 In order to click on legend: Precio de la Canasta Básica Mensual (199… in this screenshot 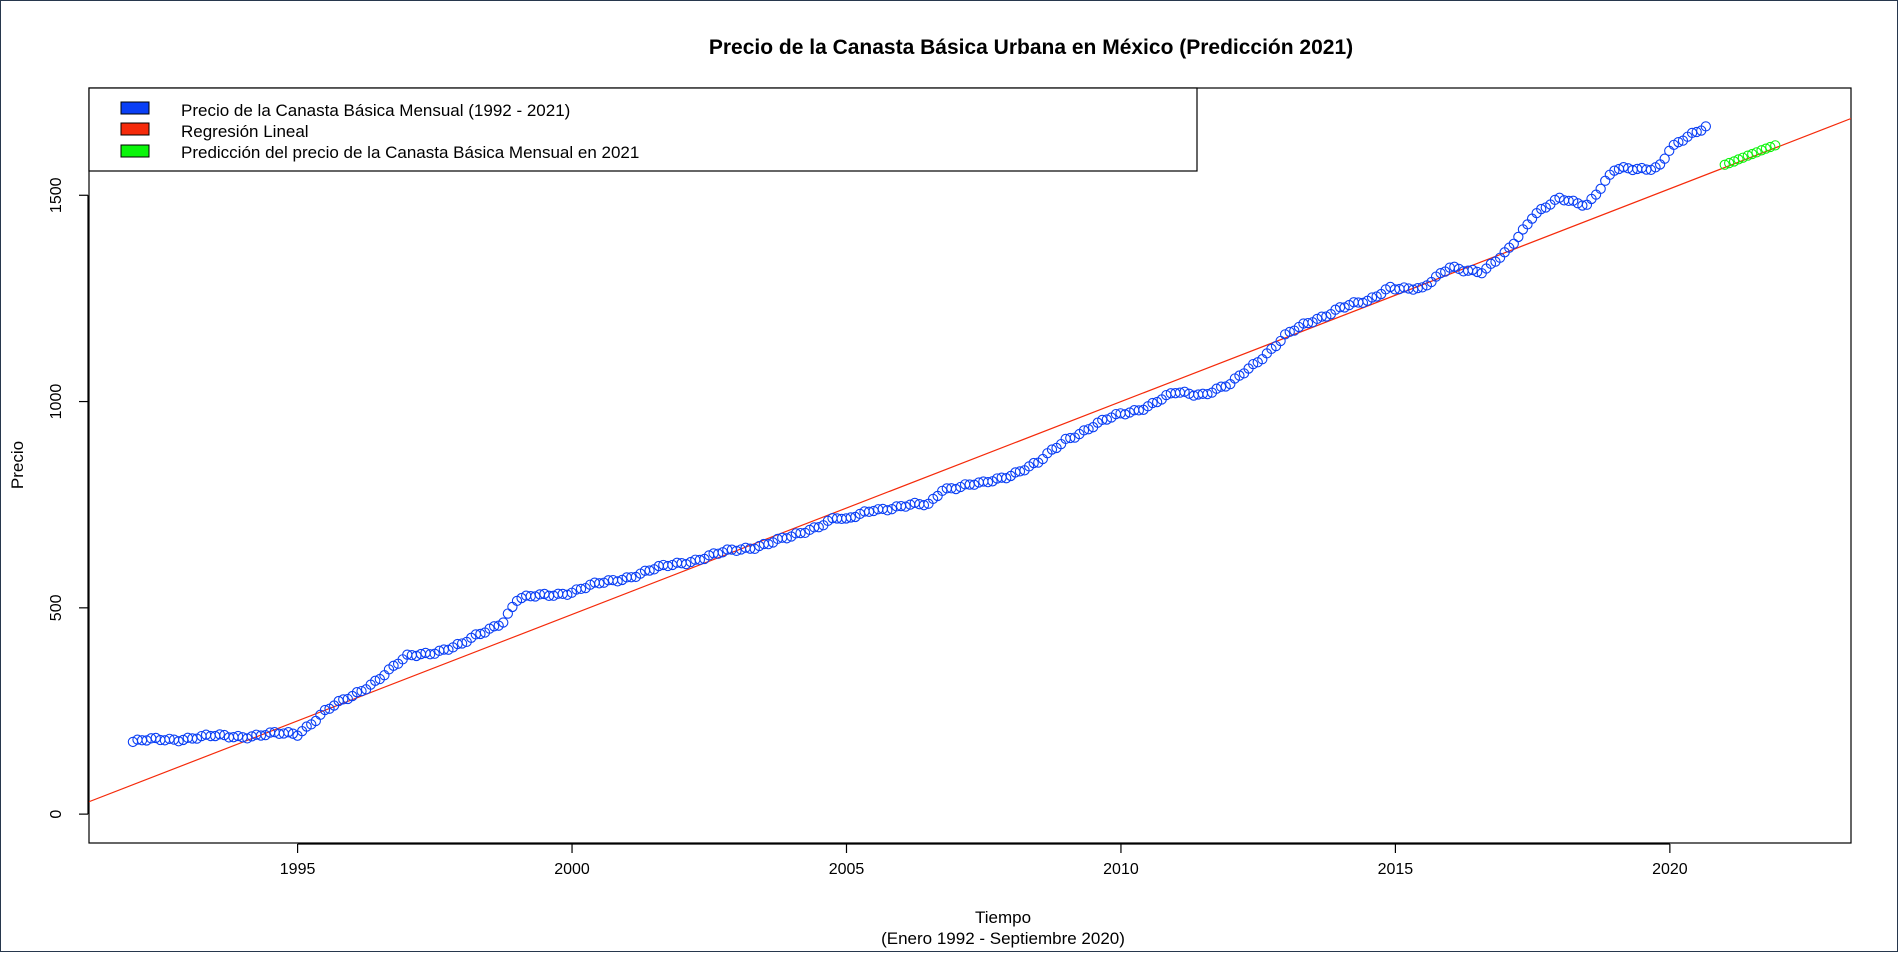, I will do `click(643, 129)`.